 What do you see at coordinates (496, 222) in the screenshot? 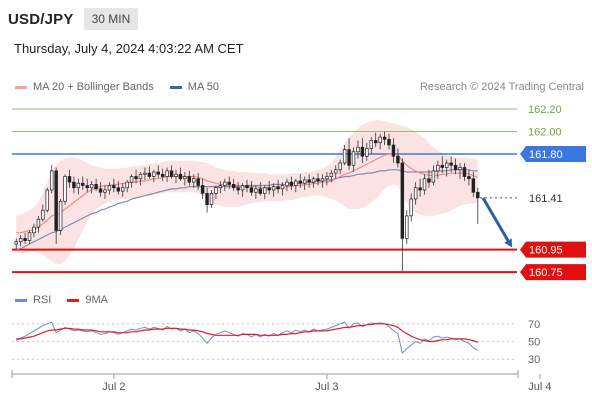
I see `forecast-arrow` at bounding box center [496, 222].